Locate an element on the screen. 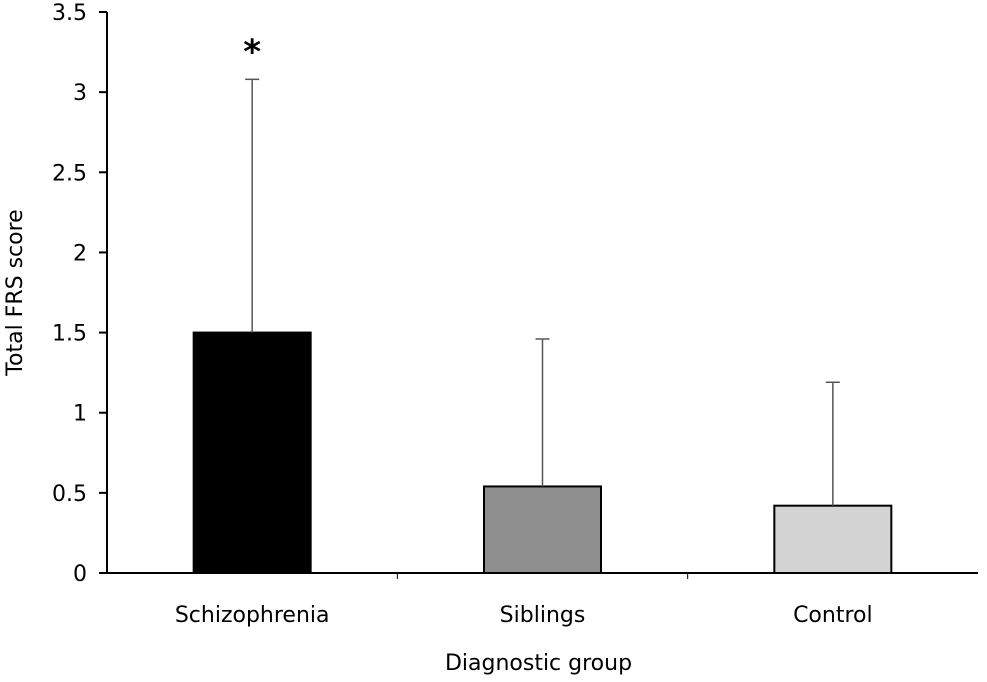  y-tick-label: 2 is located at coordinates (80, 253).